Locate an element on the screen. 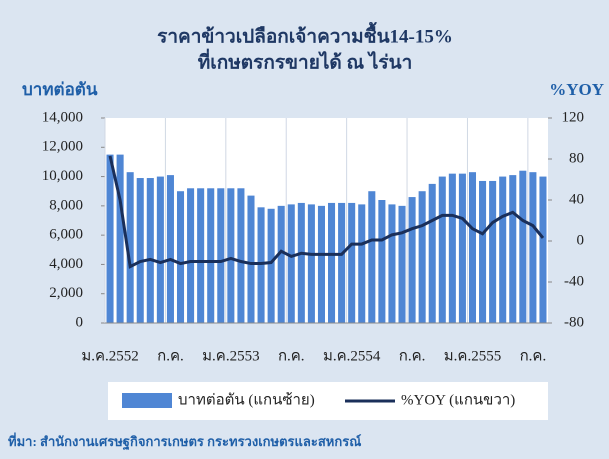 This screenshot has height=459, width=609. y-tick-label: 4,000 is located at coordinates (66, 264).